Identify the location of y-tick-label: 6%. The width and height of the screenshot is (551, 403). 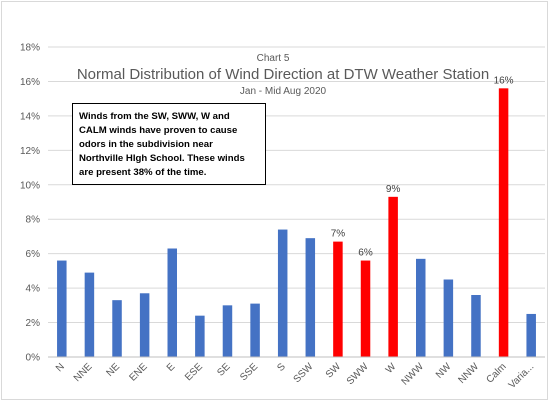
(33, 254).